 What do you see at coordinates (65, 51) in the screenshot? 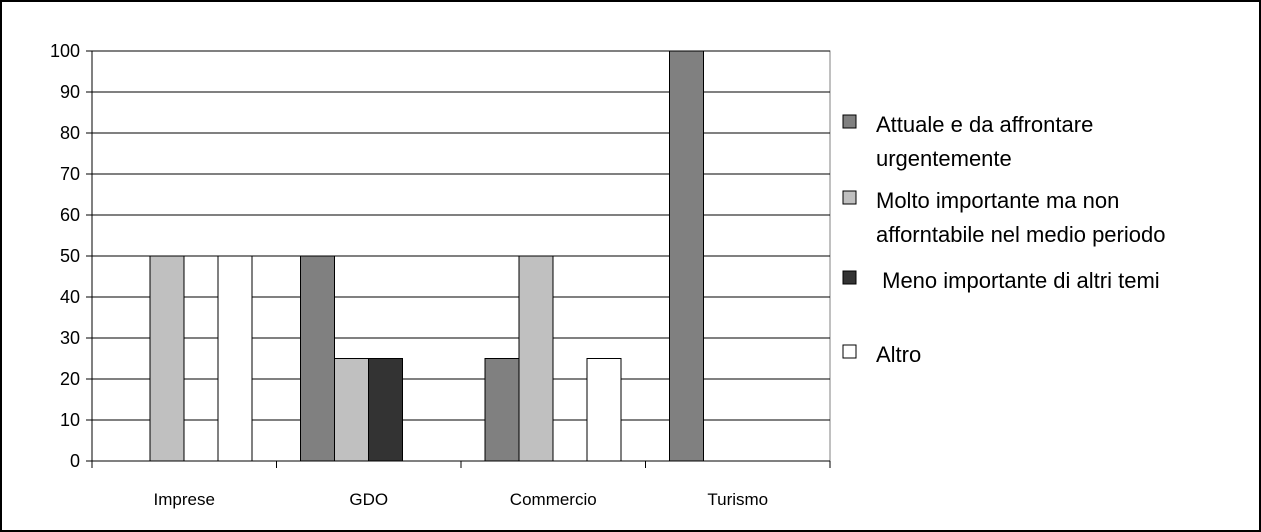
I see `y-tick-label: 100` at bounding box center [65, 51].